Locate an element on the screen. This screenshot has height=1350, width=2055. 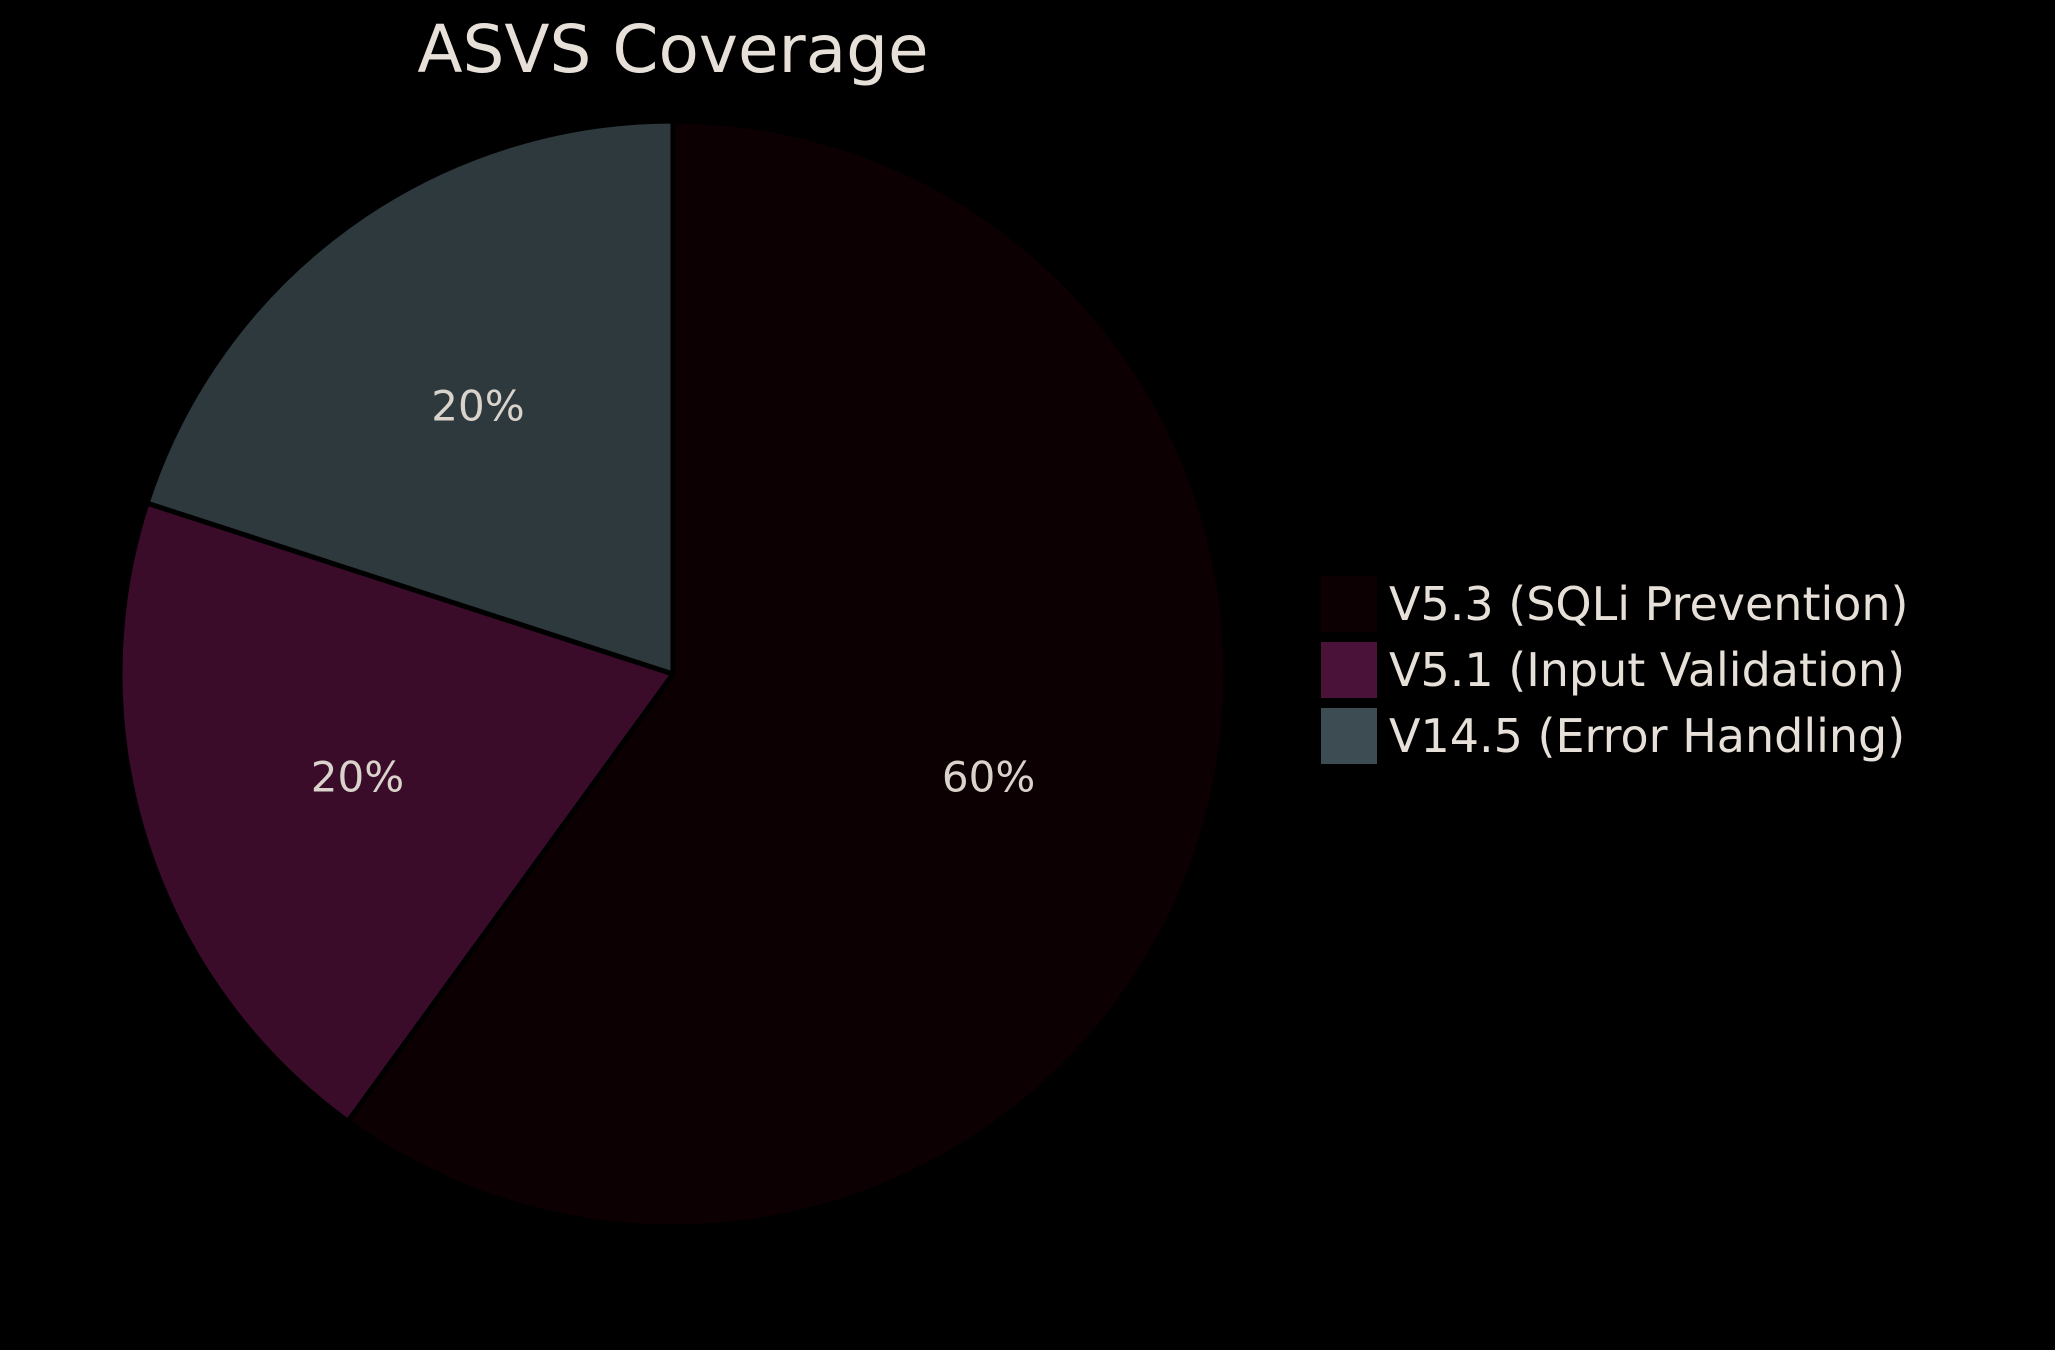
legend-label-v5-3-sqli-prevention: V5.3 (SQLi Prevention) is located at coordinates (1649, 604).